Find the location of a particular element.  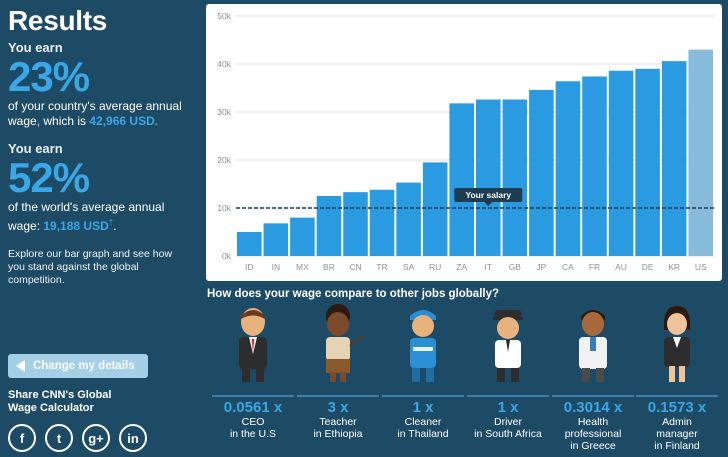

driver-figure-icon is located at coordinates (508, 346).